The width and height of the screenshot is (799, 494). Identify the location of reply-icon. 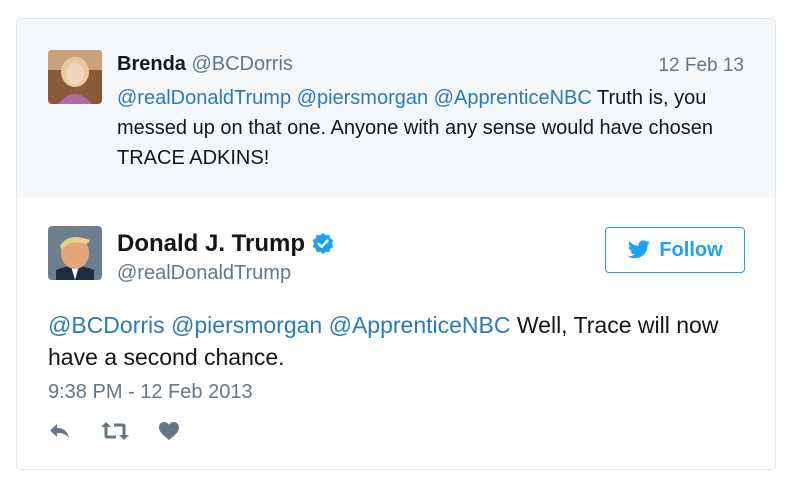
(60, 431).